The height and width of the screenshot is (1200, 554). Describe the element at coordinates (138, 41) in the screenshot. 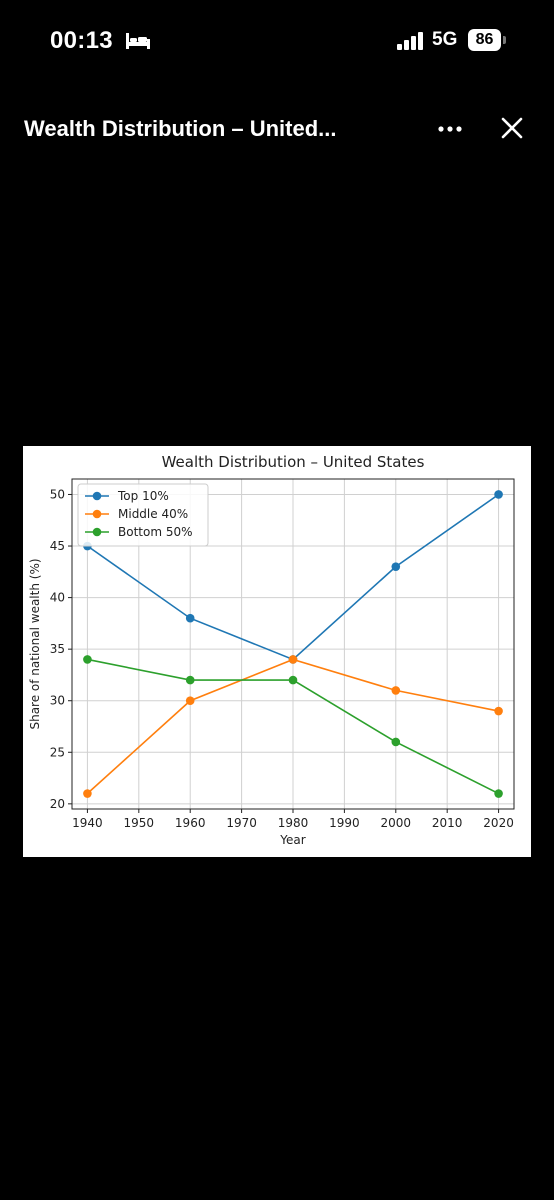

I see `bed-icon` at that location.